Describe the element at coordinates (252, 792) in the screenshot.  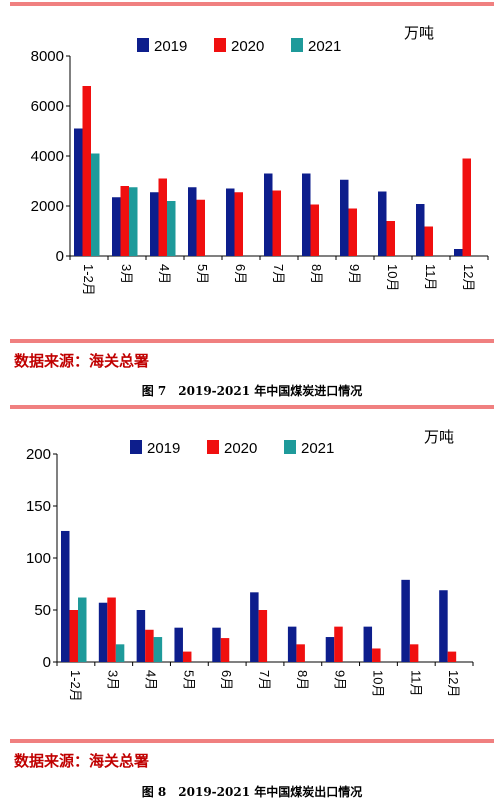
I see `chart2-caption: 图 8 2019-2021 年中国煤炭出口情况` at that location.